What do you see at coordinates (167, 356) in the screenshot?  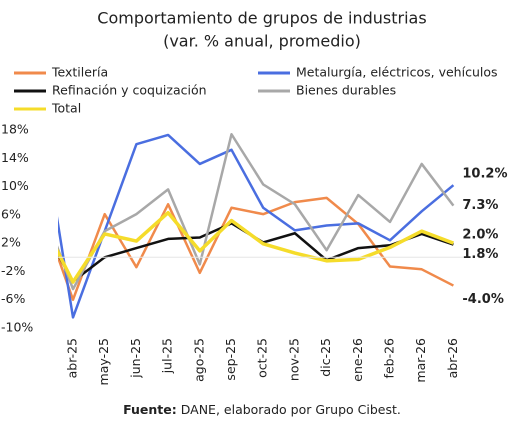 I see `x-tick-label: jul-25` at bounding box center [167, 356].